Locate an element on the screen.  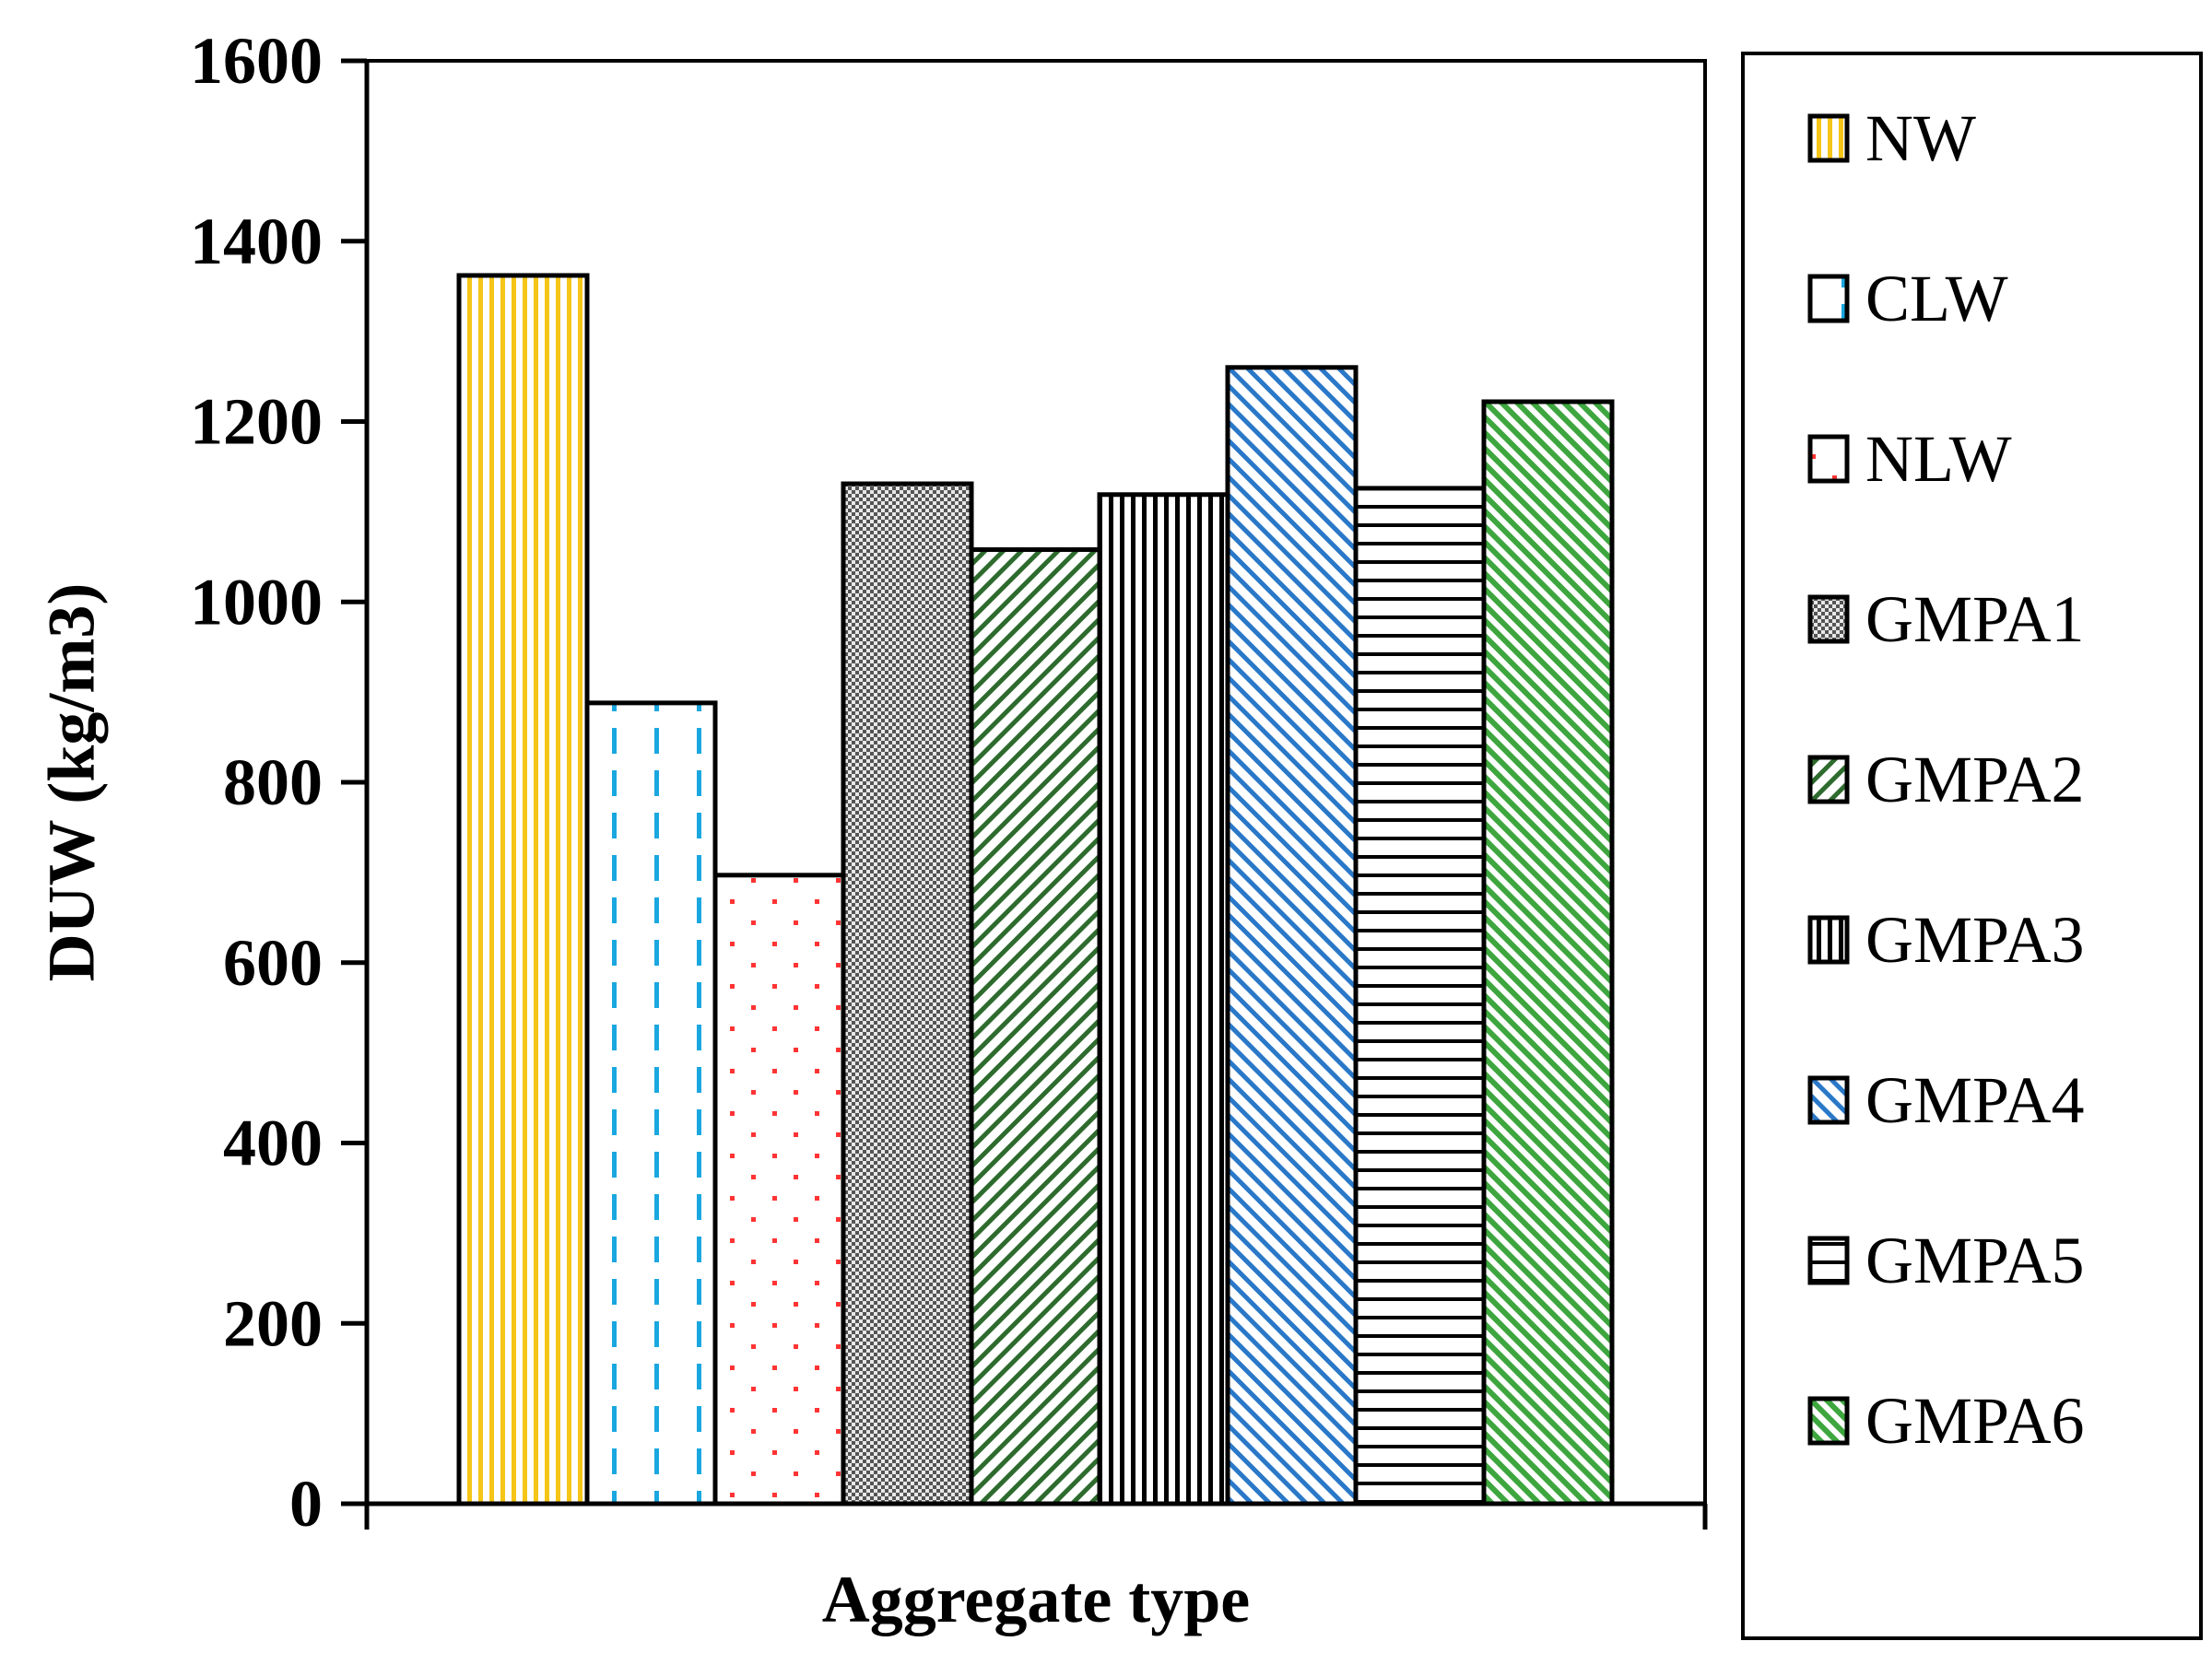
legend-swatch-gmpa6 is located at coordinates (1828, 1421).